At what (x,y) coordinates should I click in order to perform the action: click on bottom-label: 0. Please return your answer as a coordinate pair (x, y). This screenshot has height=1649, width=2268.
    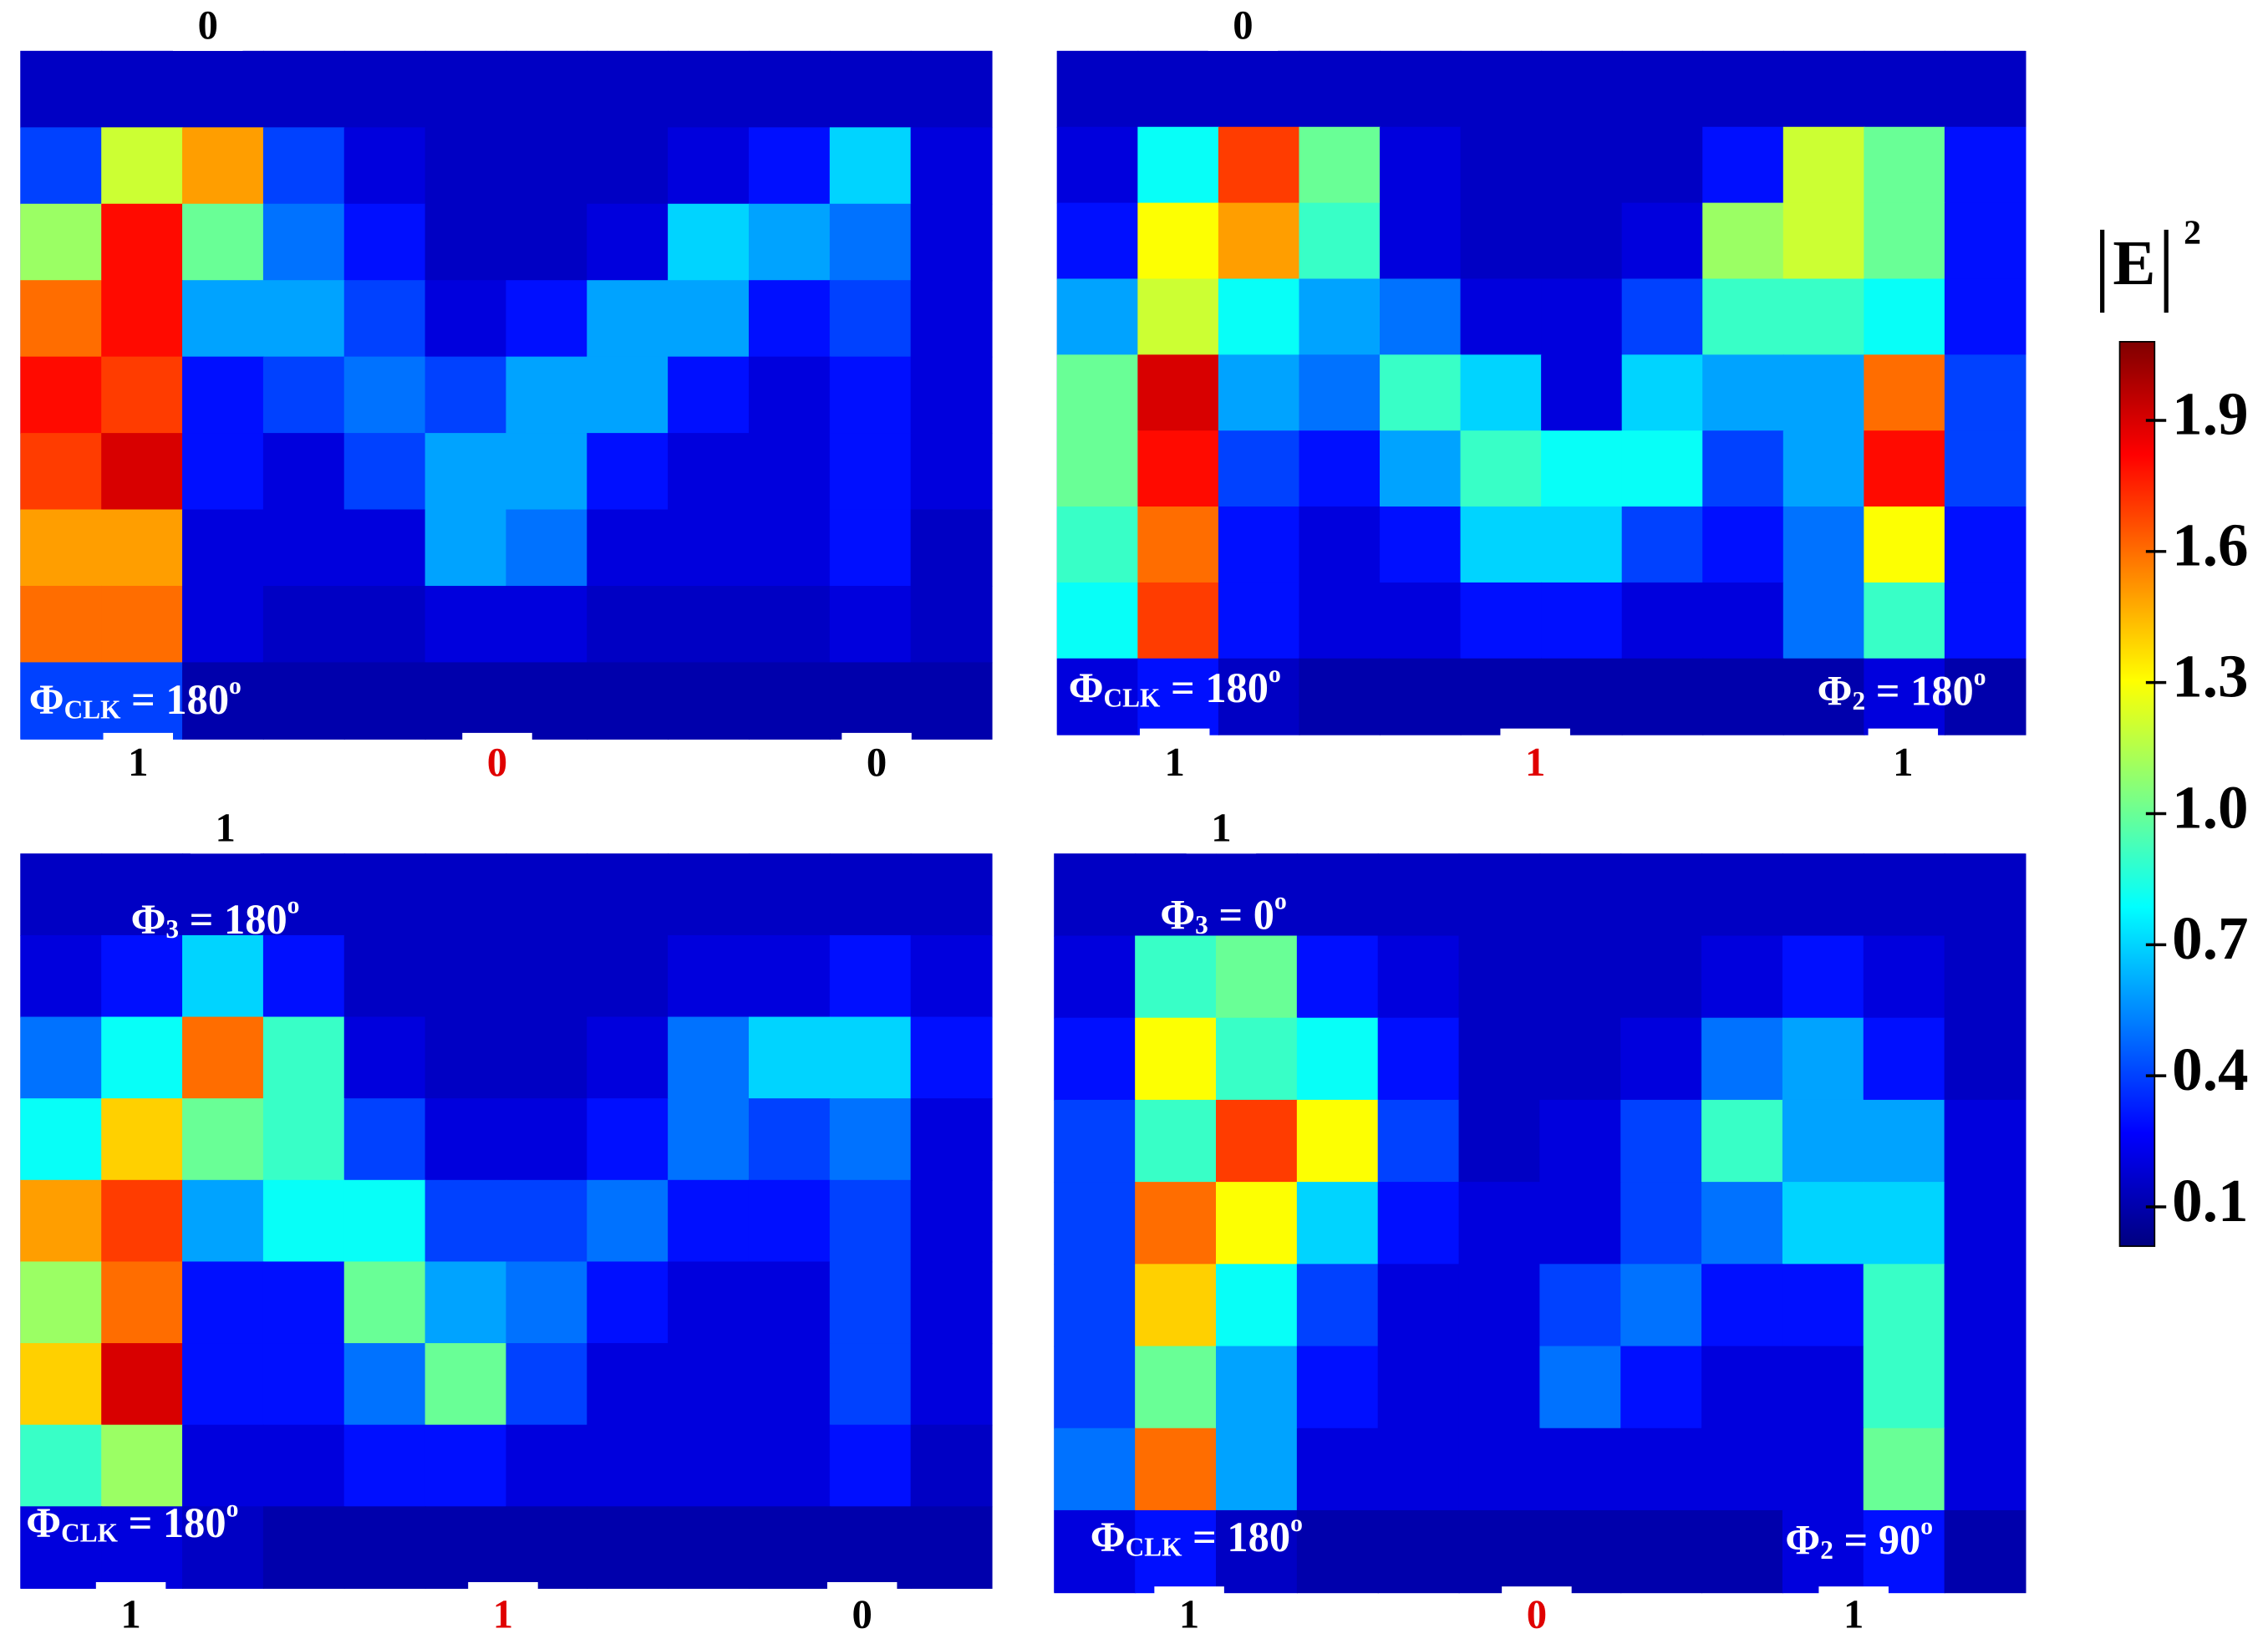
    Looking at the image, I should click on (877, 762).